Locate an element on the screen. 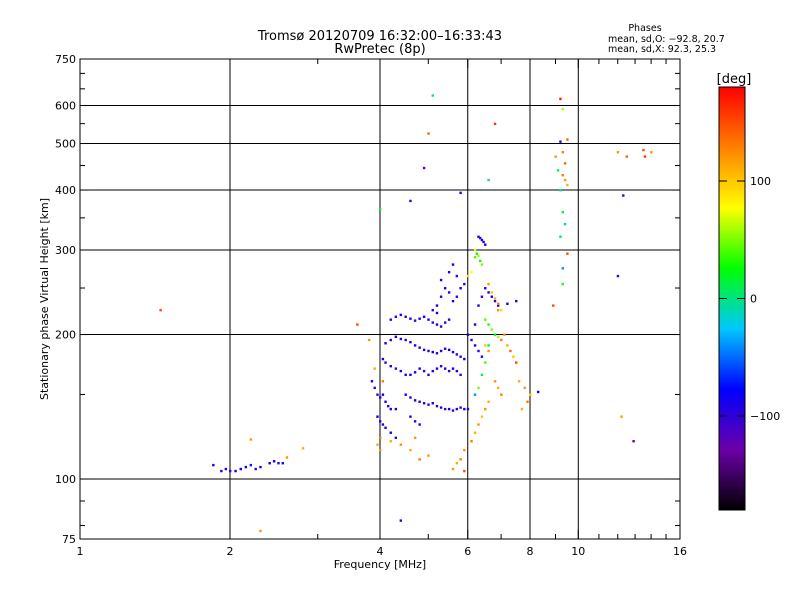  y-tick-label: 300 is located at coordinates (65, 250).